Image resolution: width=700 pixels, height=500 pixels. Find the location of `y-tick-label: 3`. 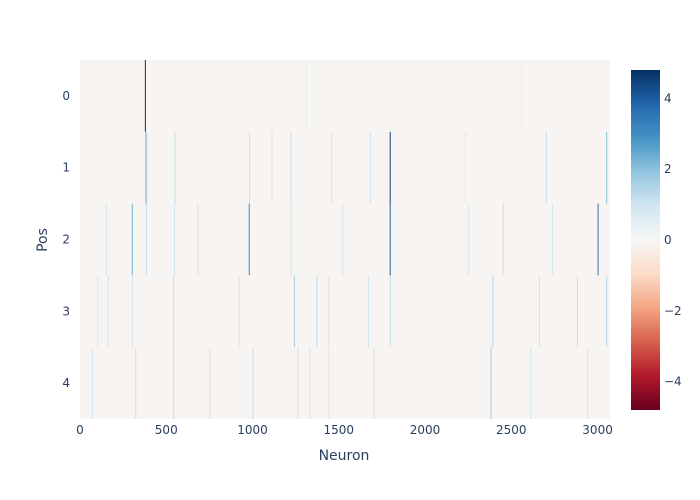

y-tick-label: 3 is located at coordinates (66, 311).